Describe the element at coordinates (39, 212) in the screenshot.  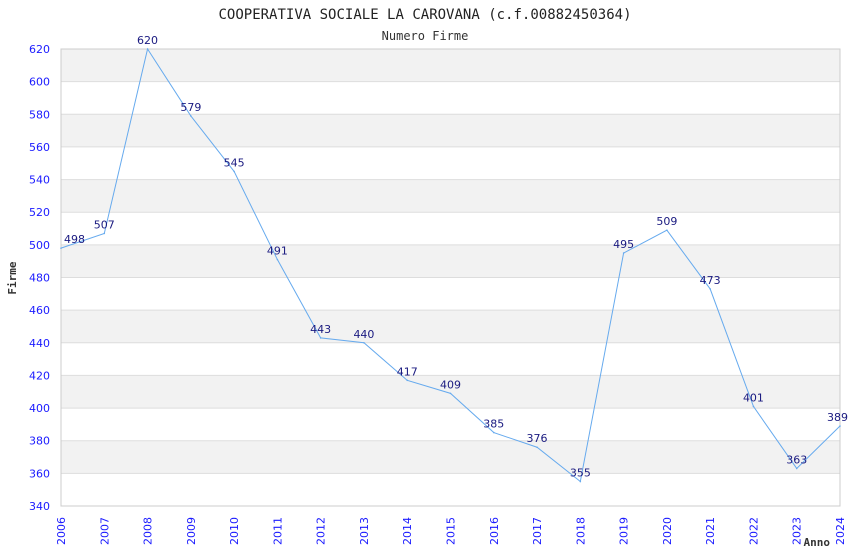
I see `y-tick-label: 520` at that location.